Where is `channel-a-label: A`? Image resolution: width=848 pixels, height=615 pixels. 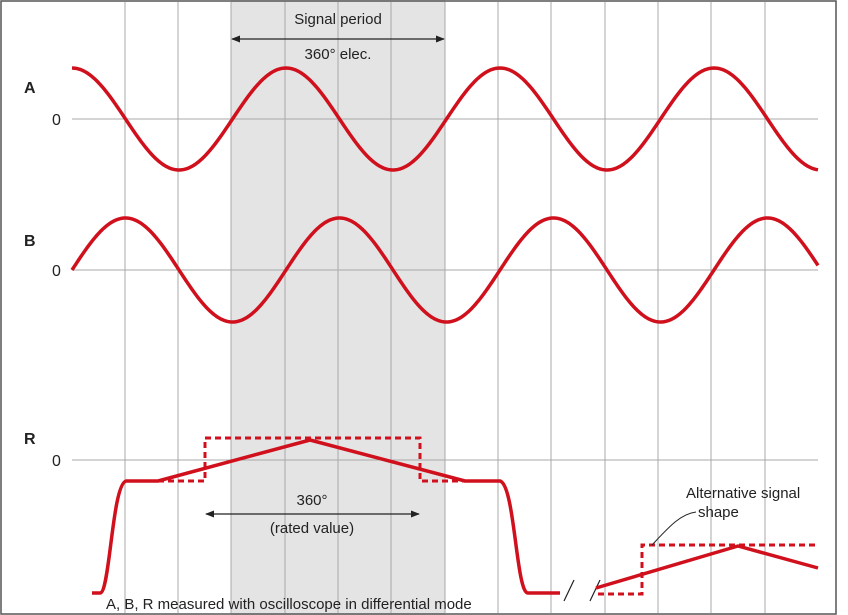 channel-a-label: A is located at coordinates (30, 88).